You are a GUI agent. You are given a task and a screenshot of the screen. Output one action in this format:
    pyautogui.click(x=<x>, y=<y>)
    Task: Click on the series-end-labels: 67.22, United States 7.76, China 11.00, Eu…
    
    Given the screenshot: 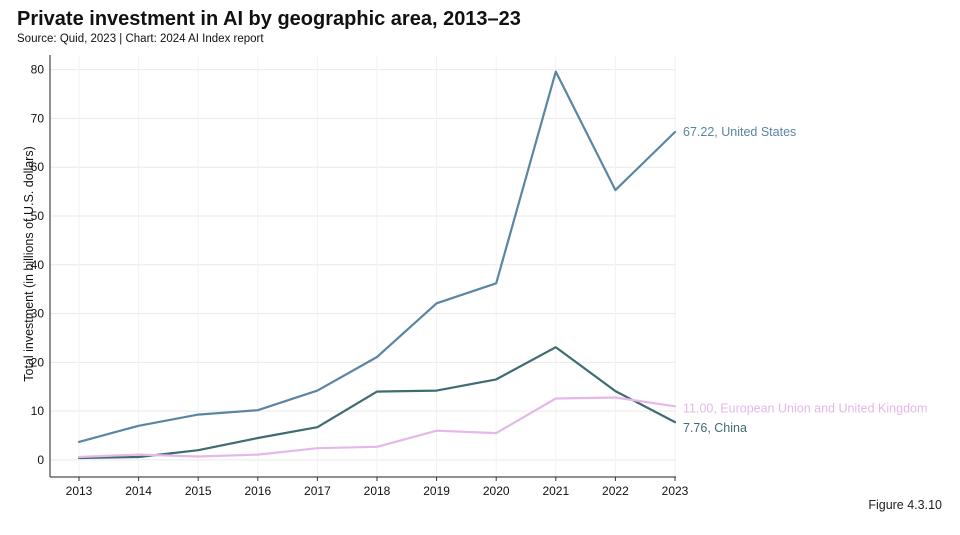 What is the action you would take?
    pyautogui.click(x=805, y=280)
    